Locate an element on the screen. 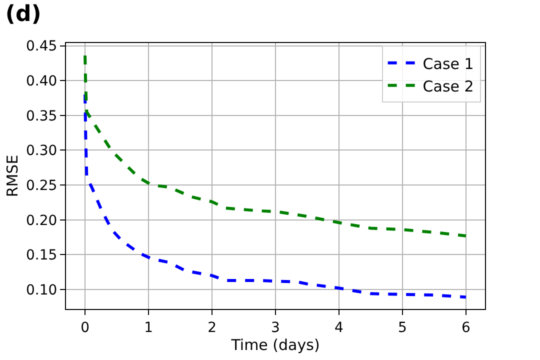 The image size is (540, 360). x-tick-label: 2 is located at coordinates (212, 328).